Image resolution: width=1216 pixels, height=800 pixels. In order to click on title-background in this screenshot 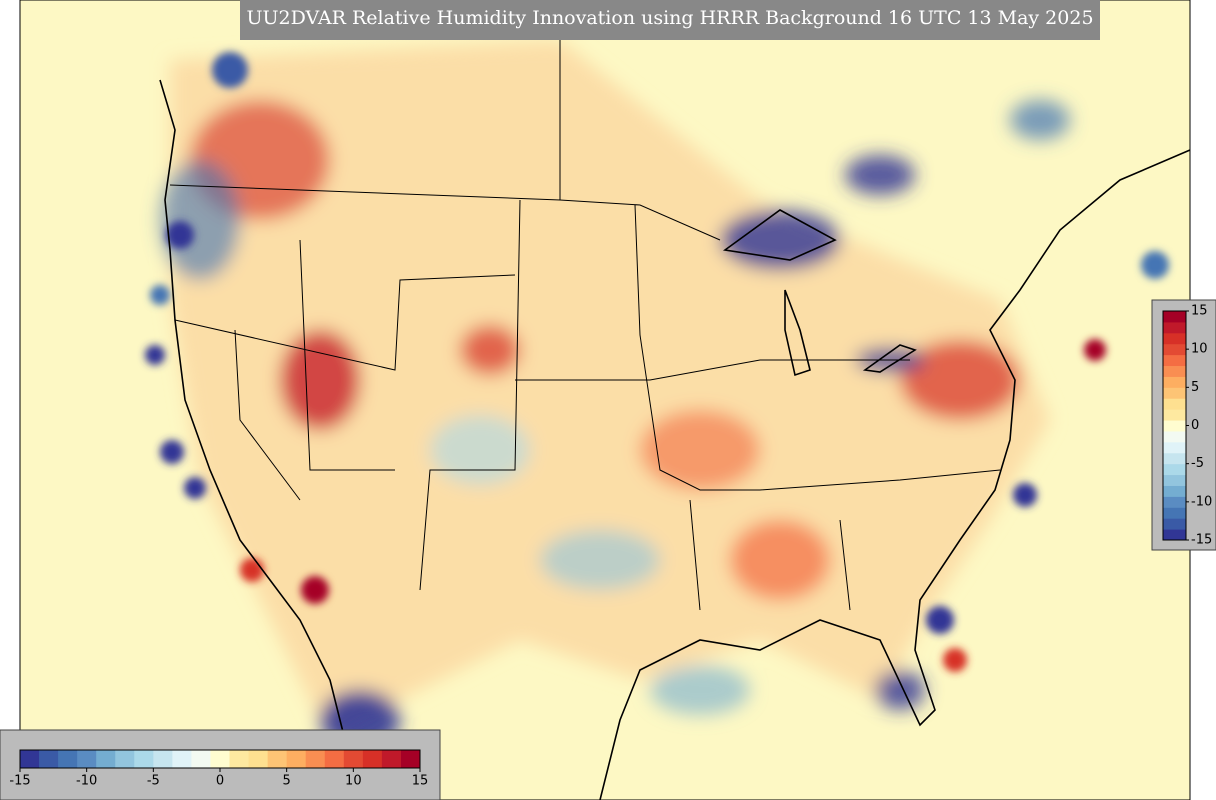, I will do `click(670, 20)`.